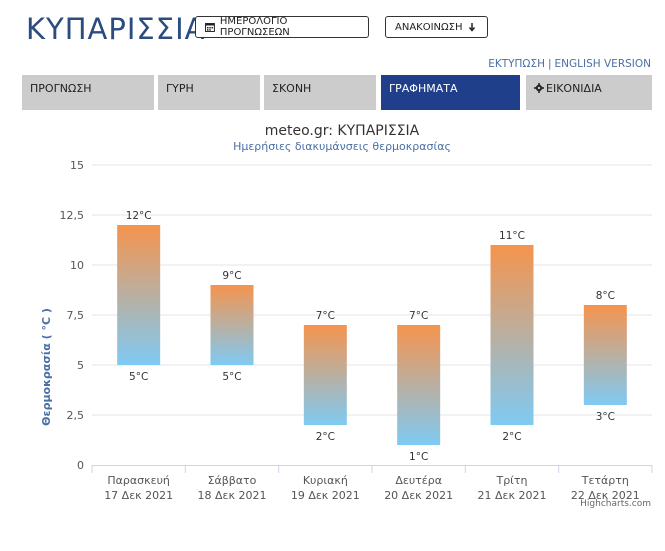 This screenshot has height=551, width=665. Describe the element at coordinates (511, 480) in the screenshot. I see `x-tick-day-label: Τρίτη` at that location.